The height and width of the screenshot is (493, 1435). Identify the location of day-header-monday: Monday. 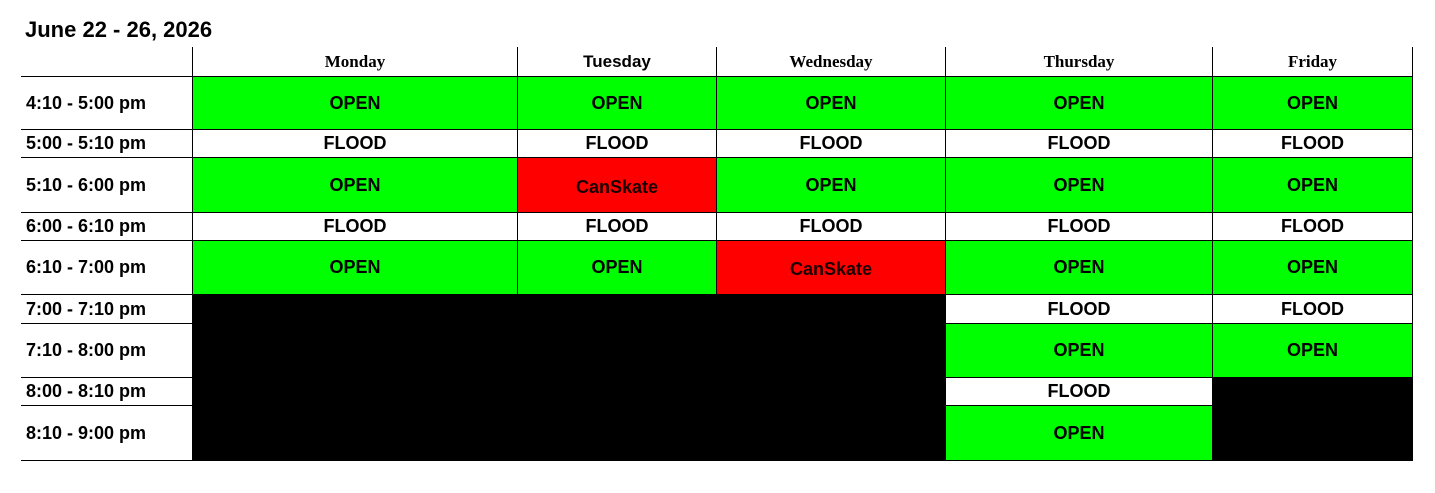
(355, 62).